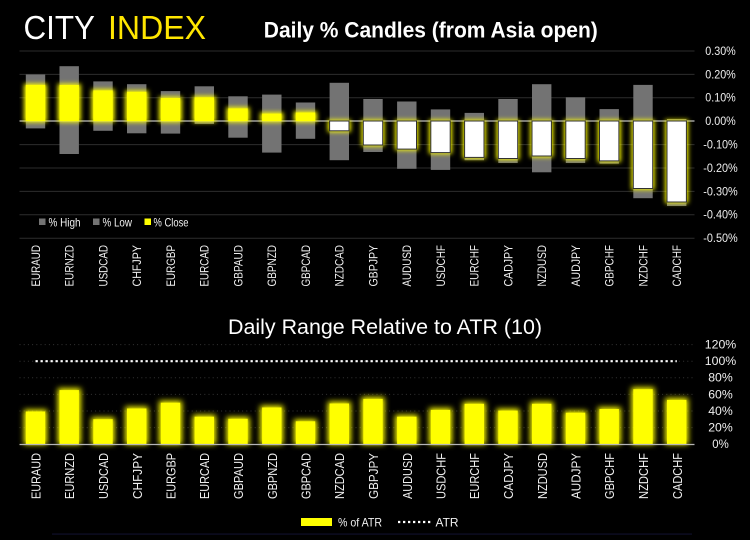  Describe the element at coordinates (65, 223) in the screenshot. I see `svg-text: % High` at that location.